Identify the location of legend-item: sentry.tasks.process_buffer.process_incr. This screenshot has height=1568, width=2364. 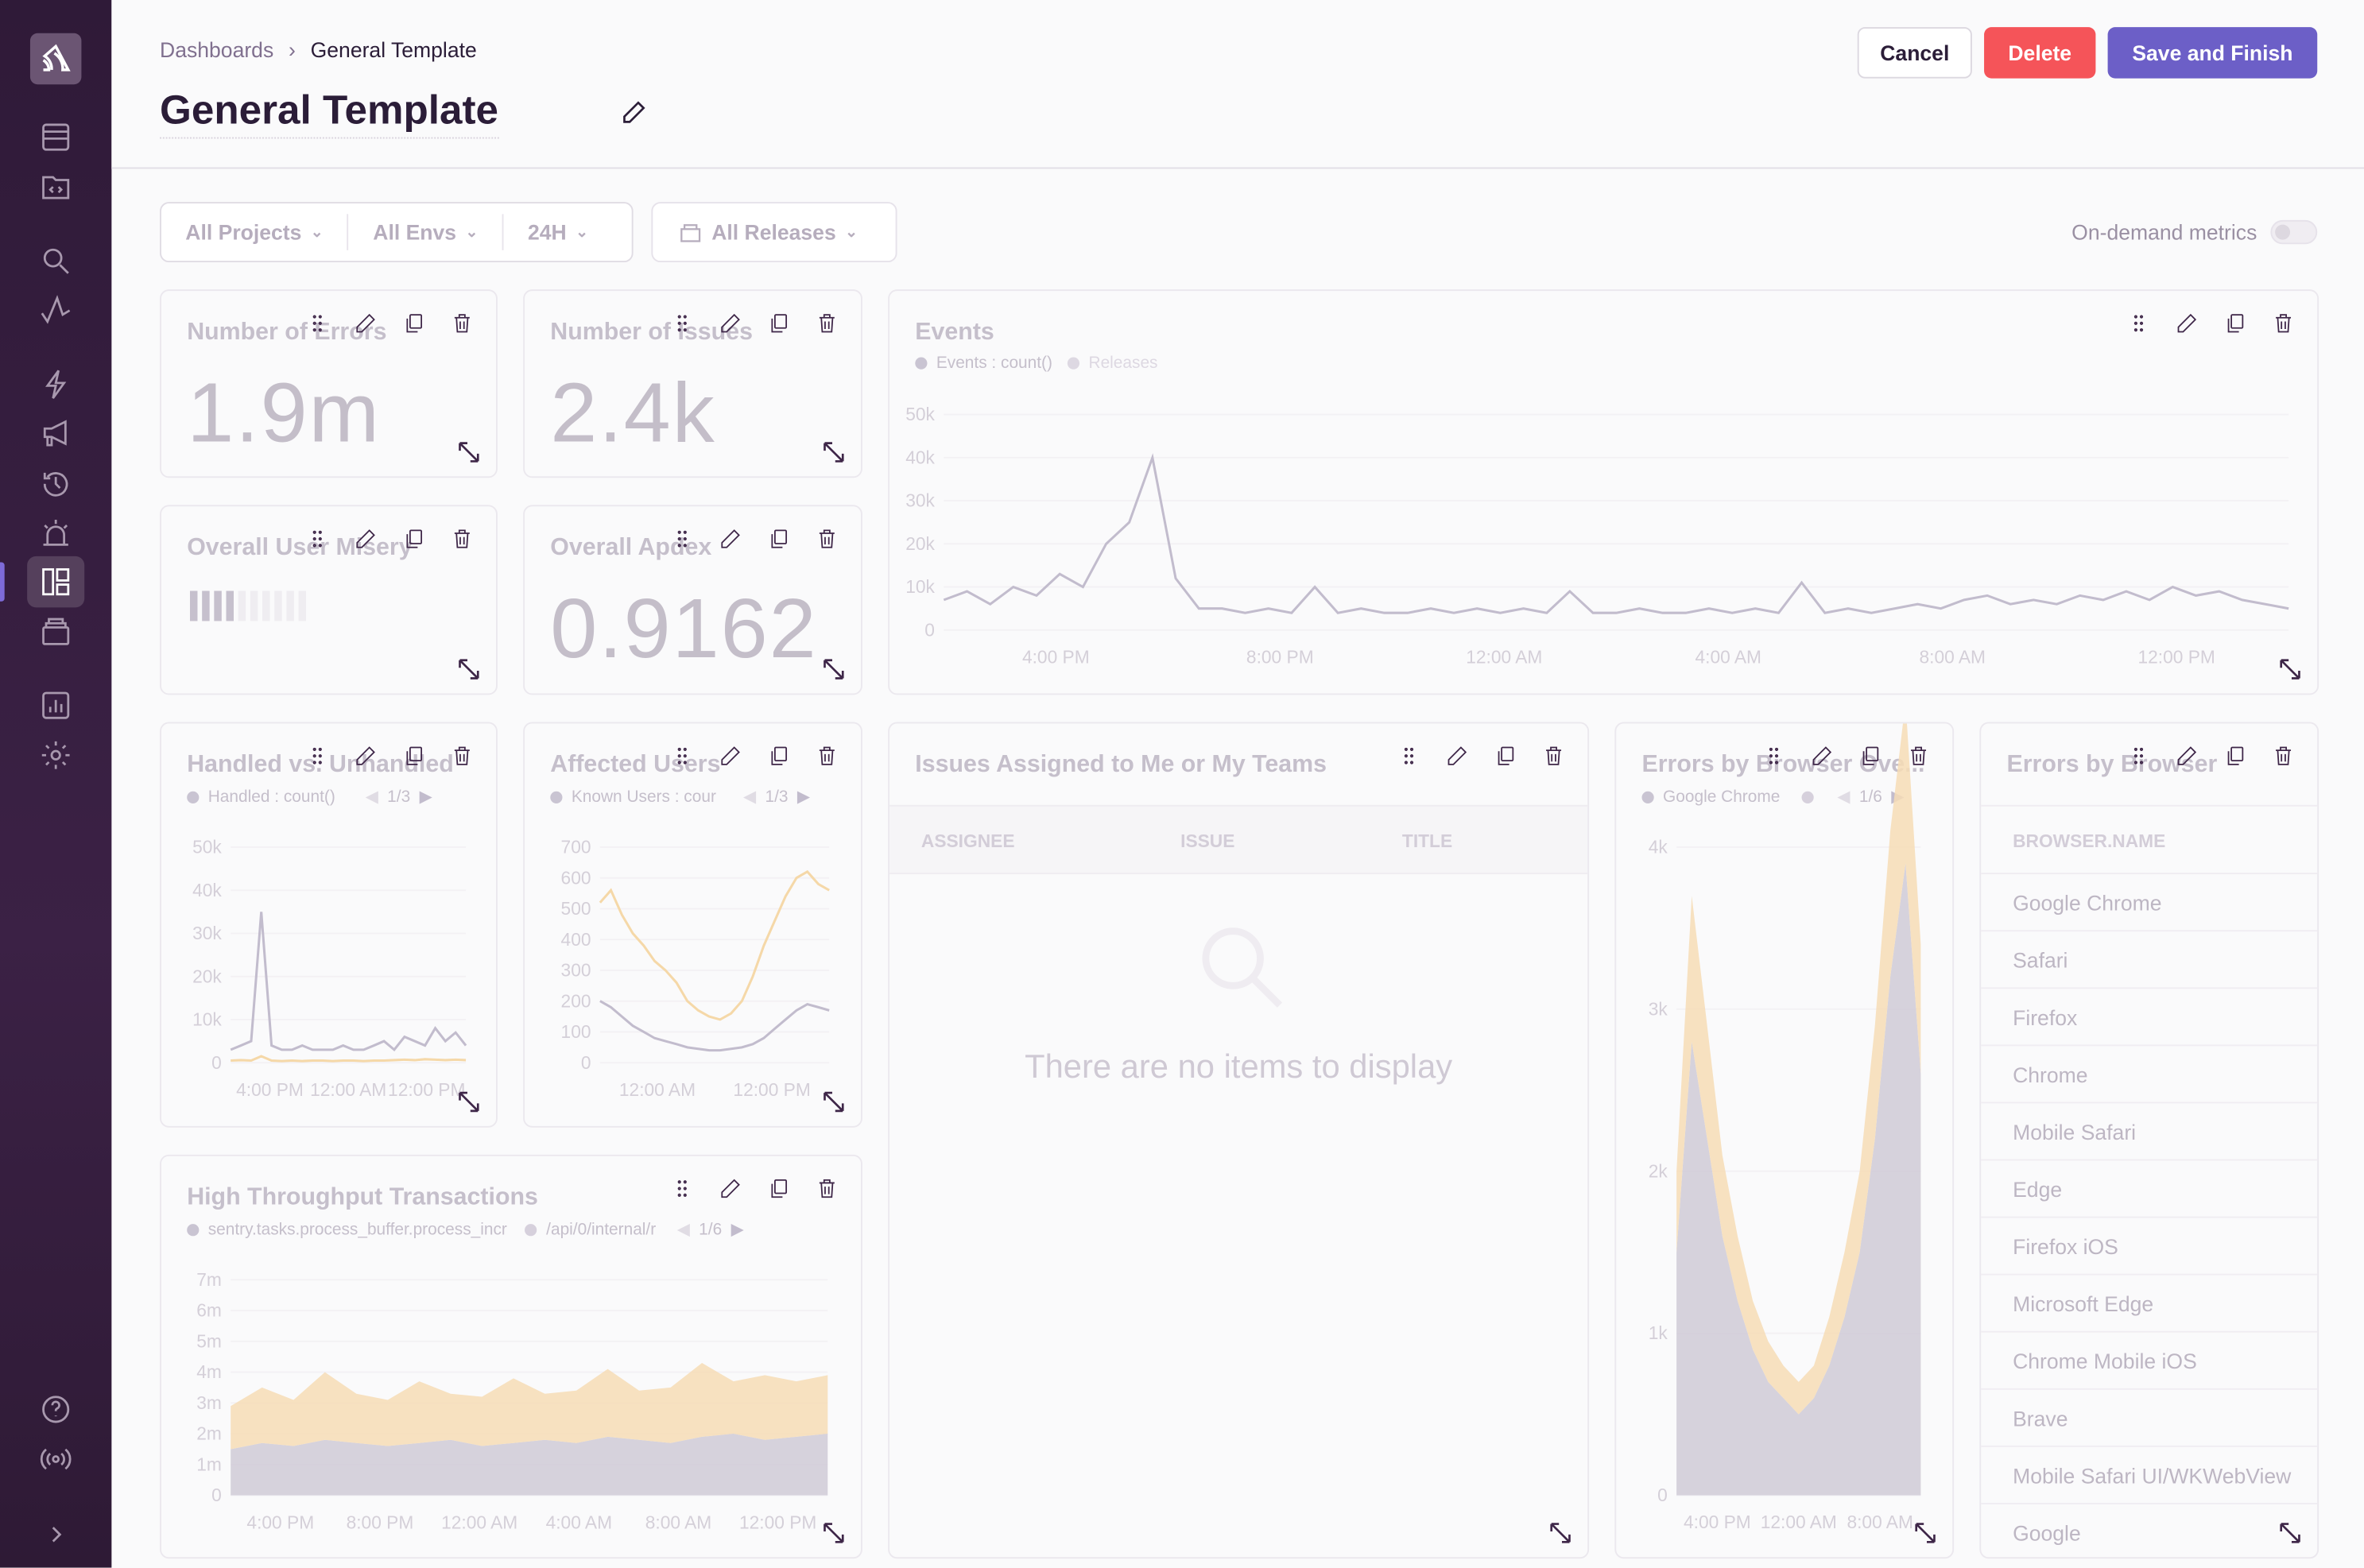
(357, 1229).